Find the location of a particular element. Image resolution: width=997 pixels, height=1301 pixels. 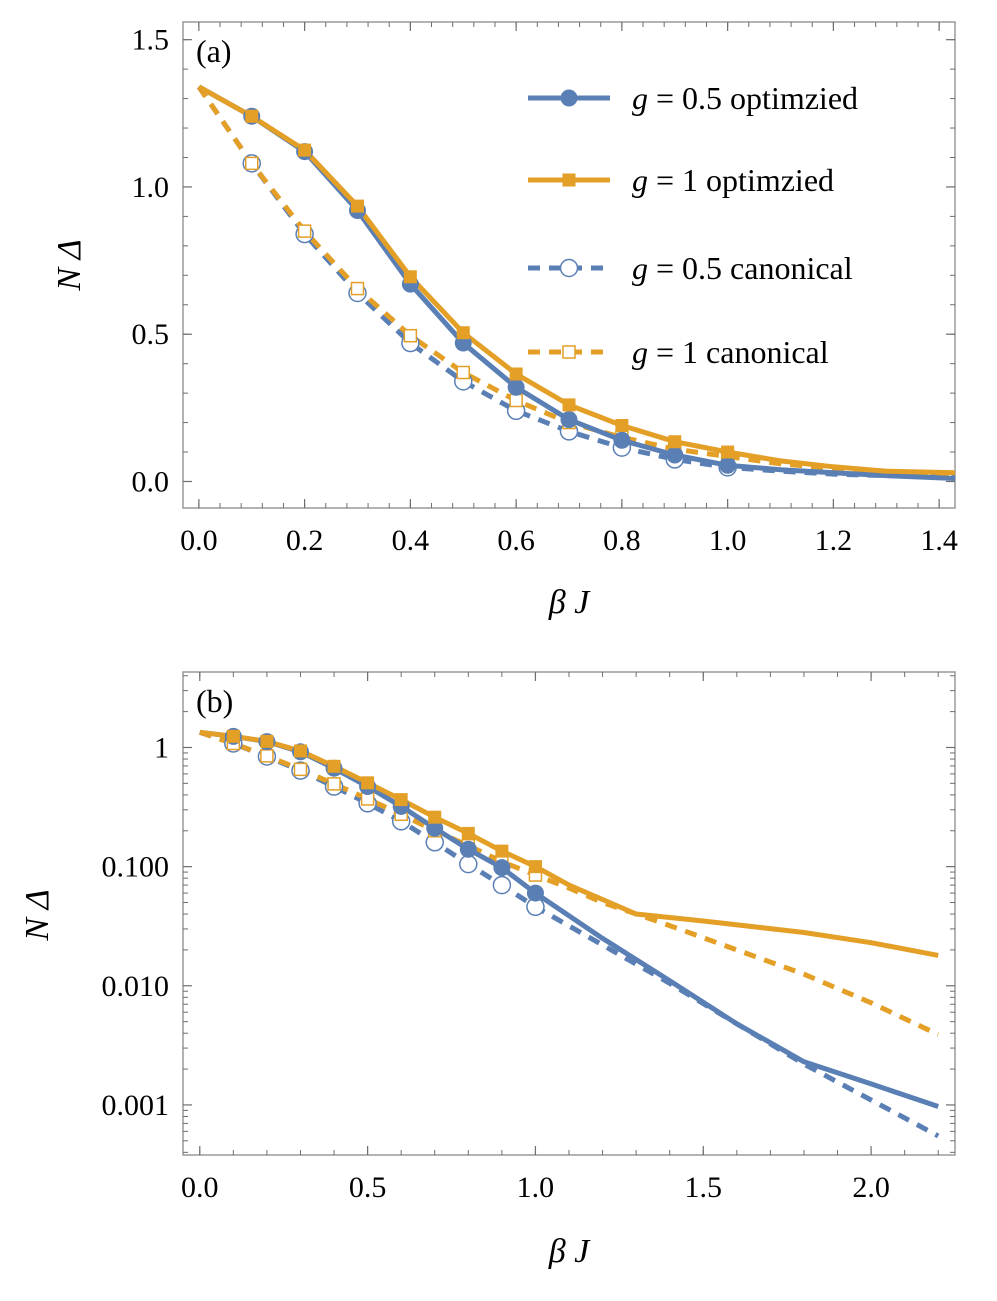

y-tick-label: 0.001 is located at coordinates (136, 1105).